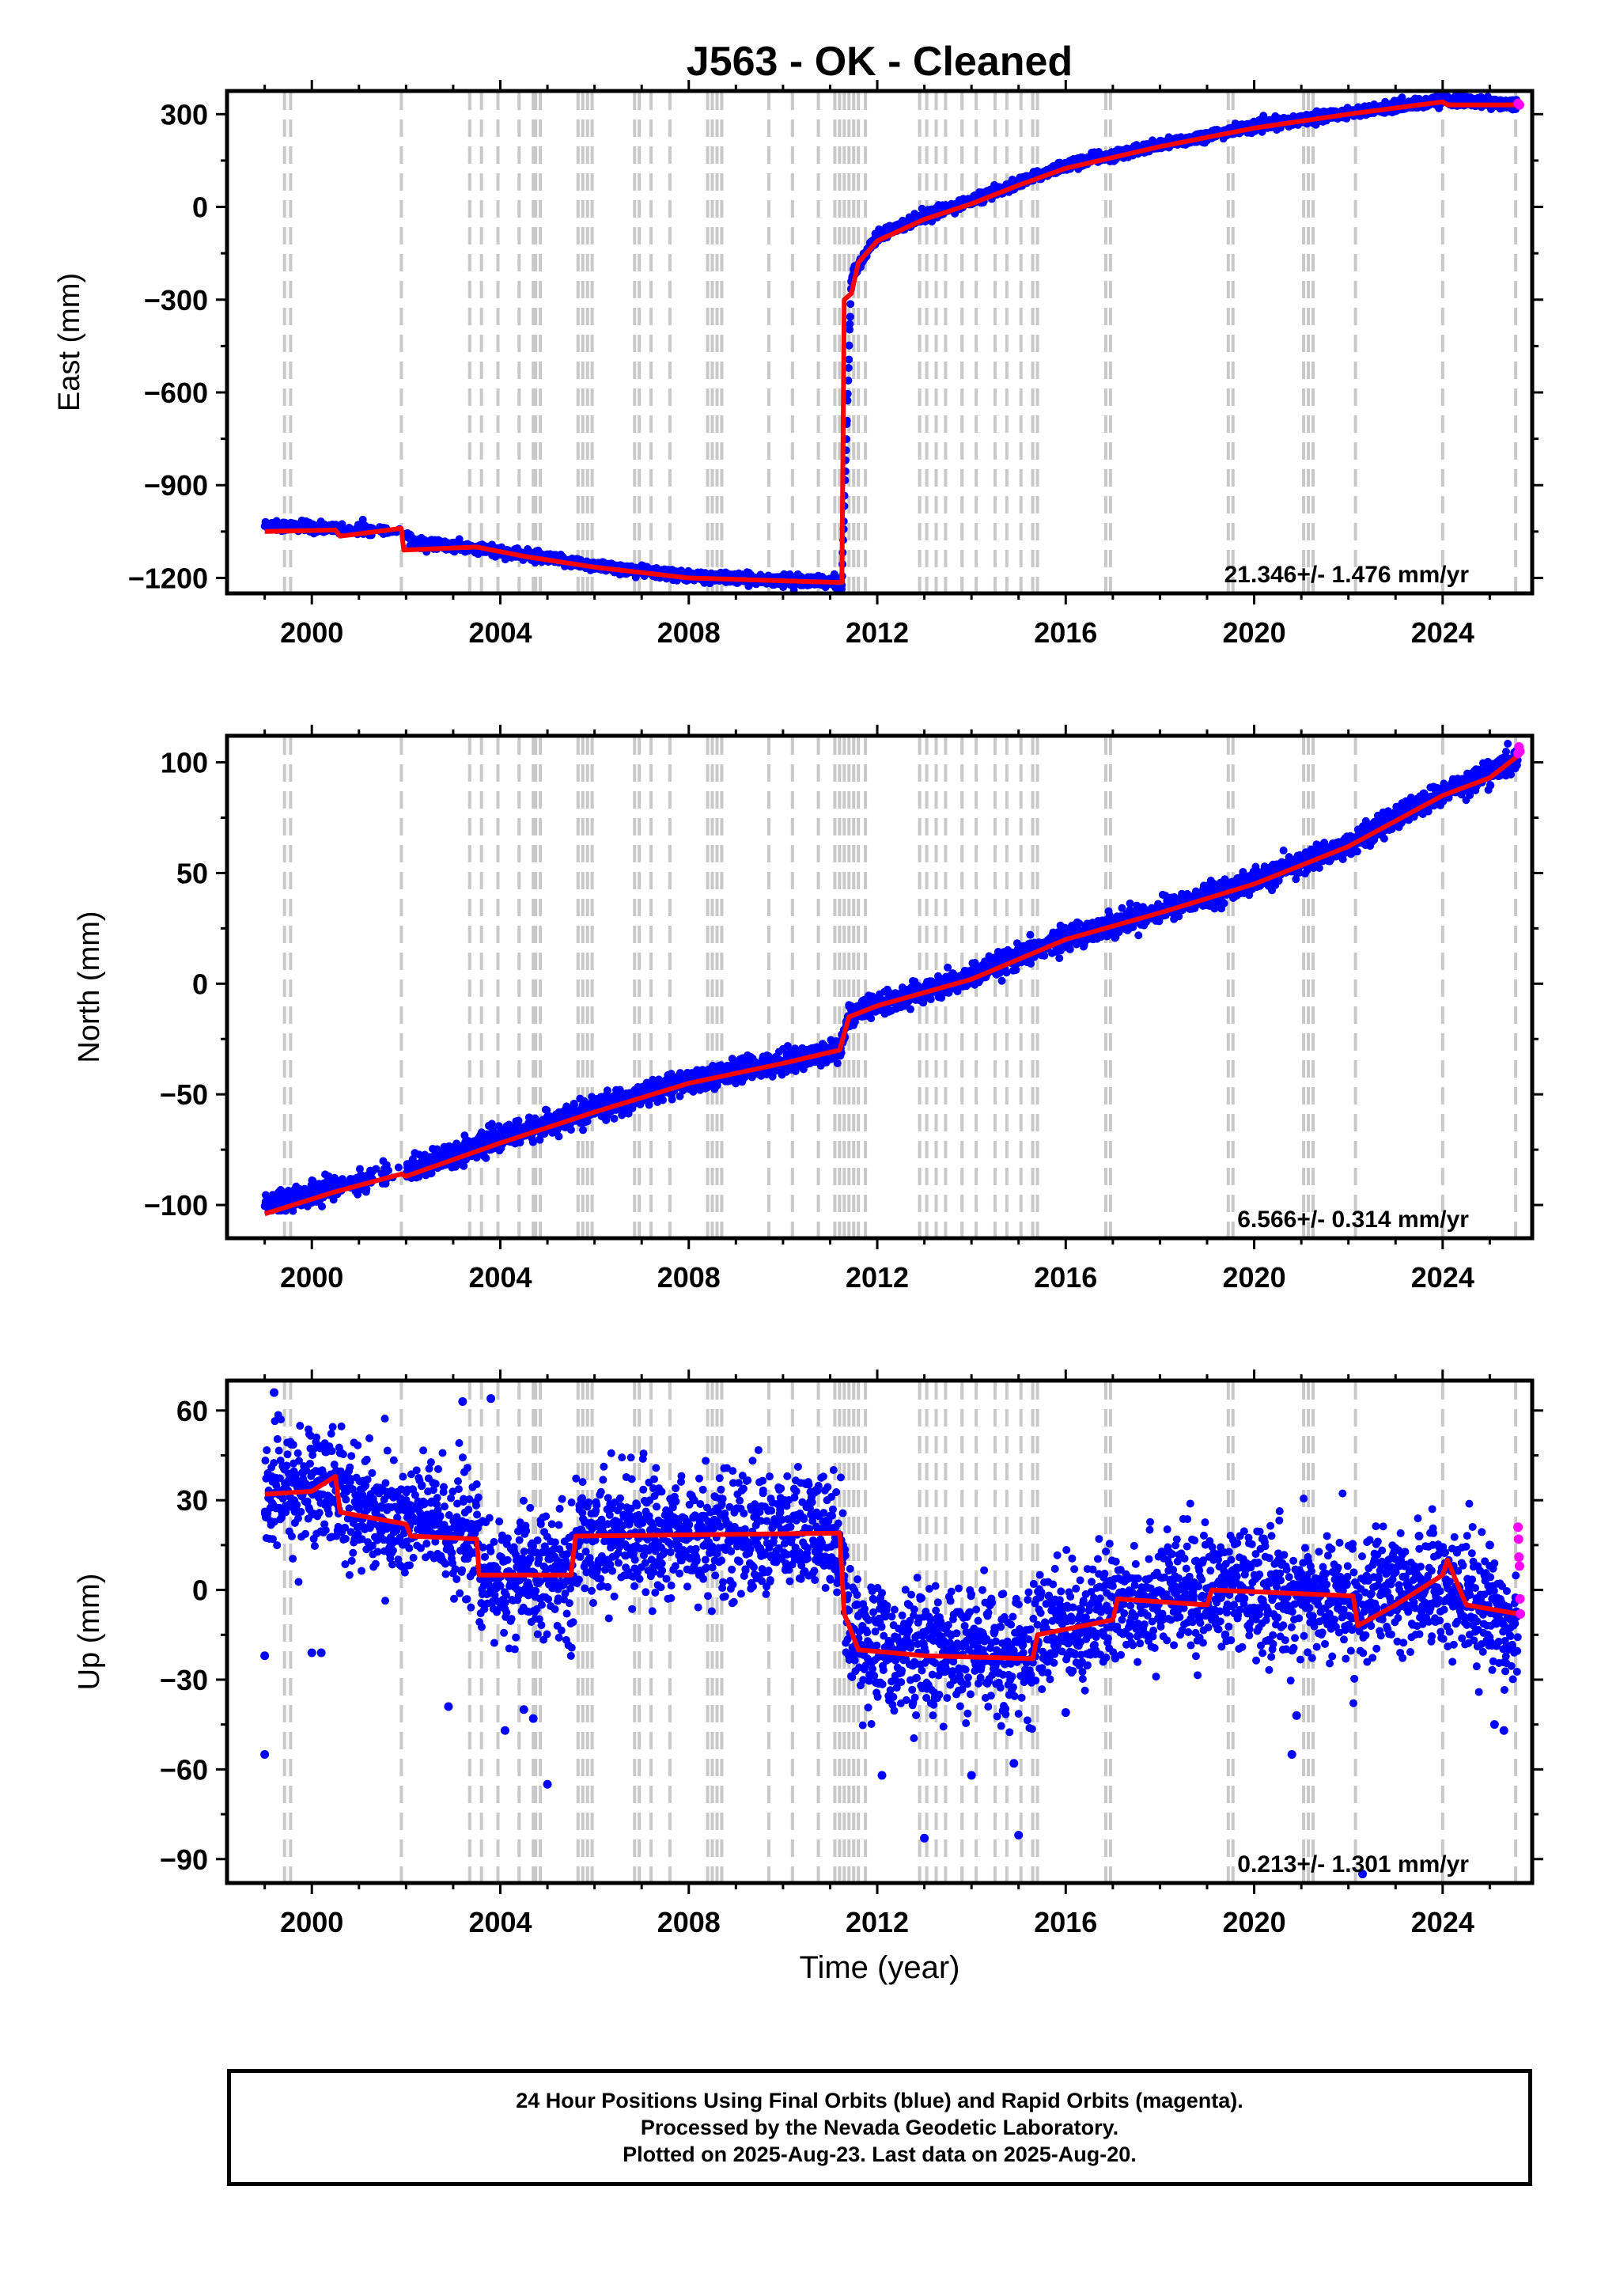 This screenshot has height=2296, width=1601. Describe the element at coordinates (70, 342) in the screenshot. I see `east-y-label: East (mm)` at that location.